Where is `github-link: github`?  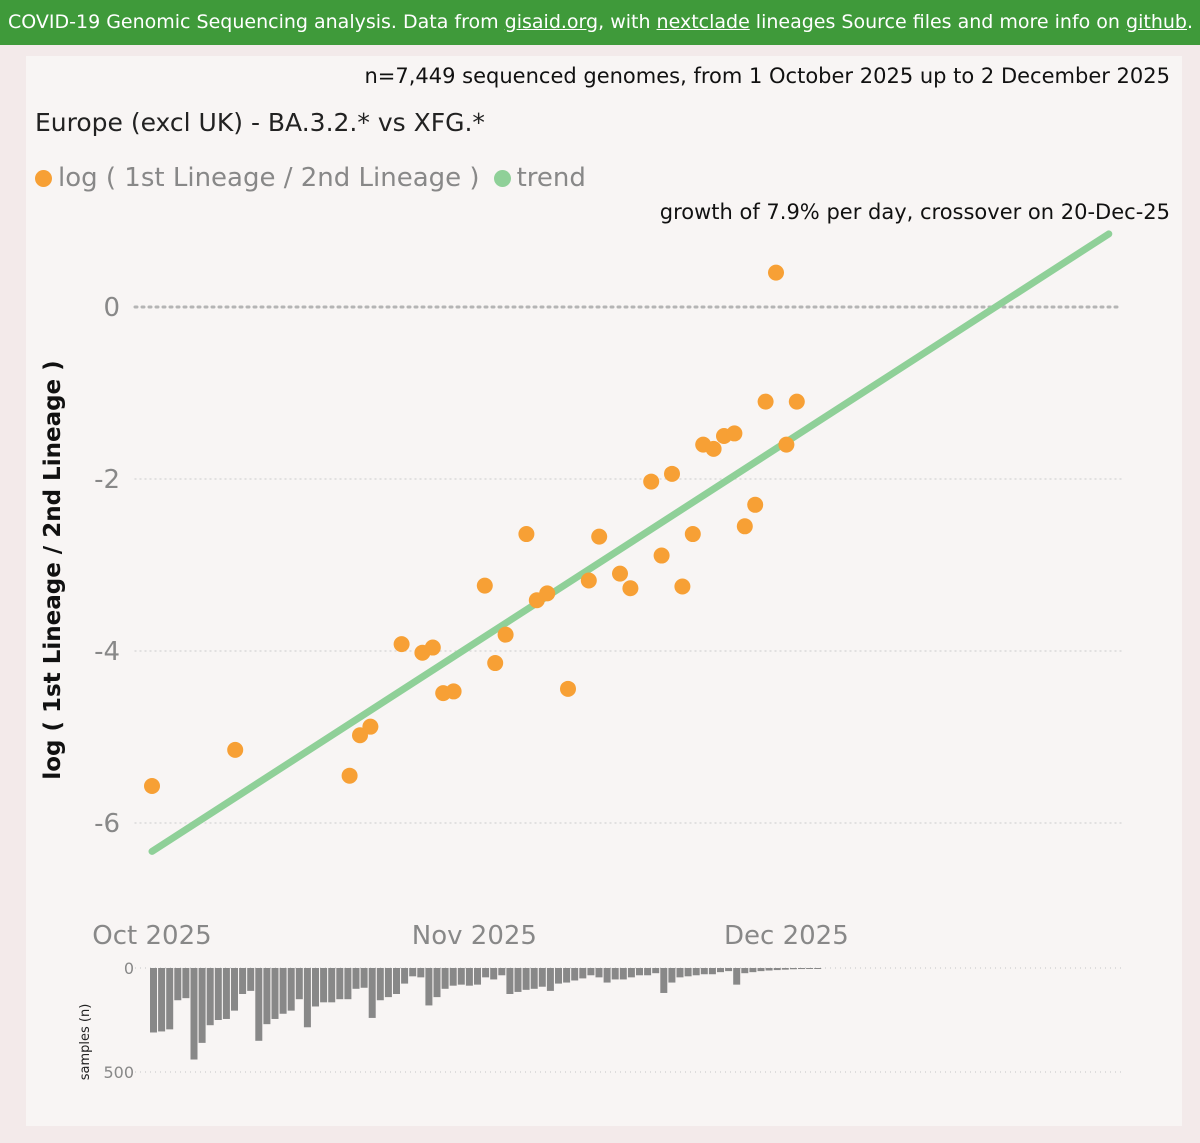
github-link: github is located at coordinates (1156, 22).